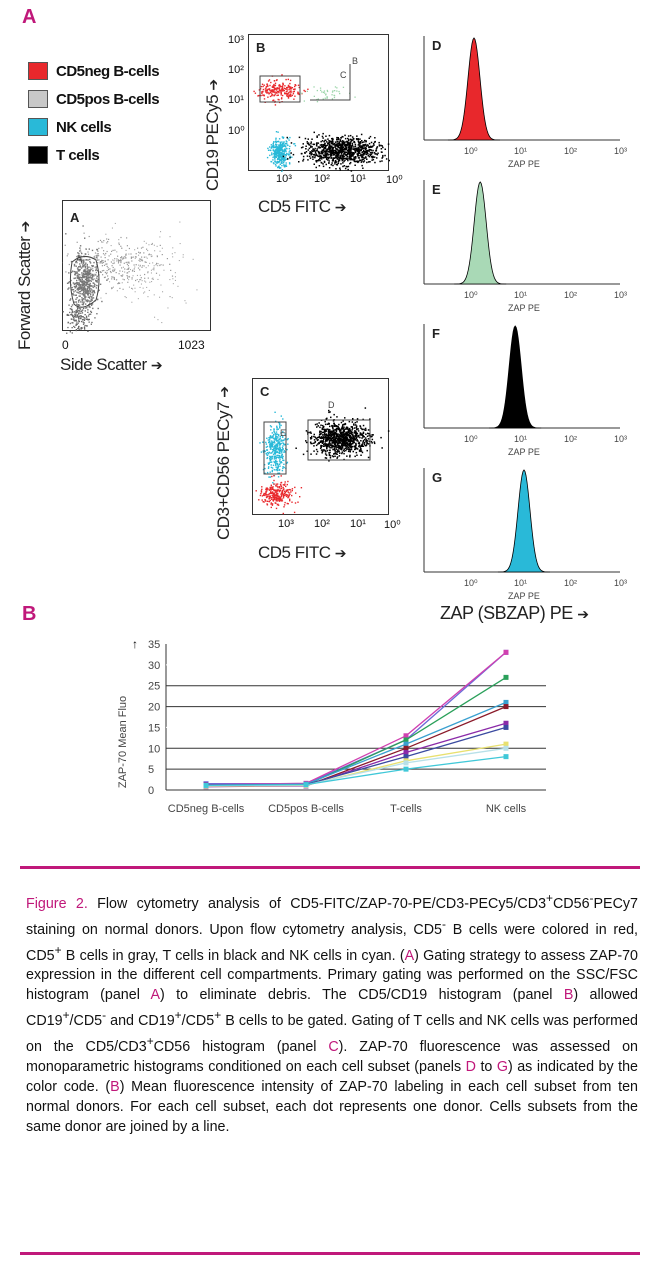 This screenshot has height=1280, width=660. Describe the element at coordinates (525, 534) in the screenshot. I see `histogram-g: 10⁰ 10¹ 10² 10³ ZAP PE G` at that location.